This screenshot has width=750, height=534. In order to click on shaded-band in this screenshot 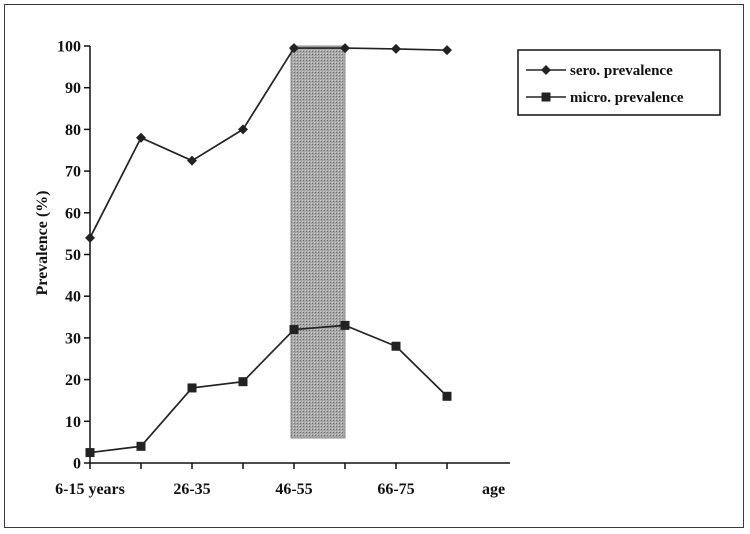, I will do `click(318, 242)`.